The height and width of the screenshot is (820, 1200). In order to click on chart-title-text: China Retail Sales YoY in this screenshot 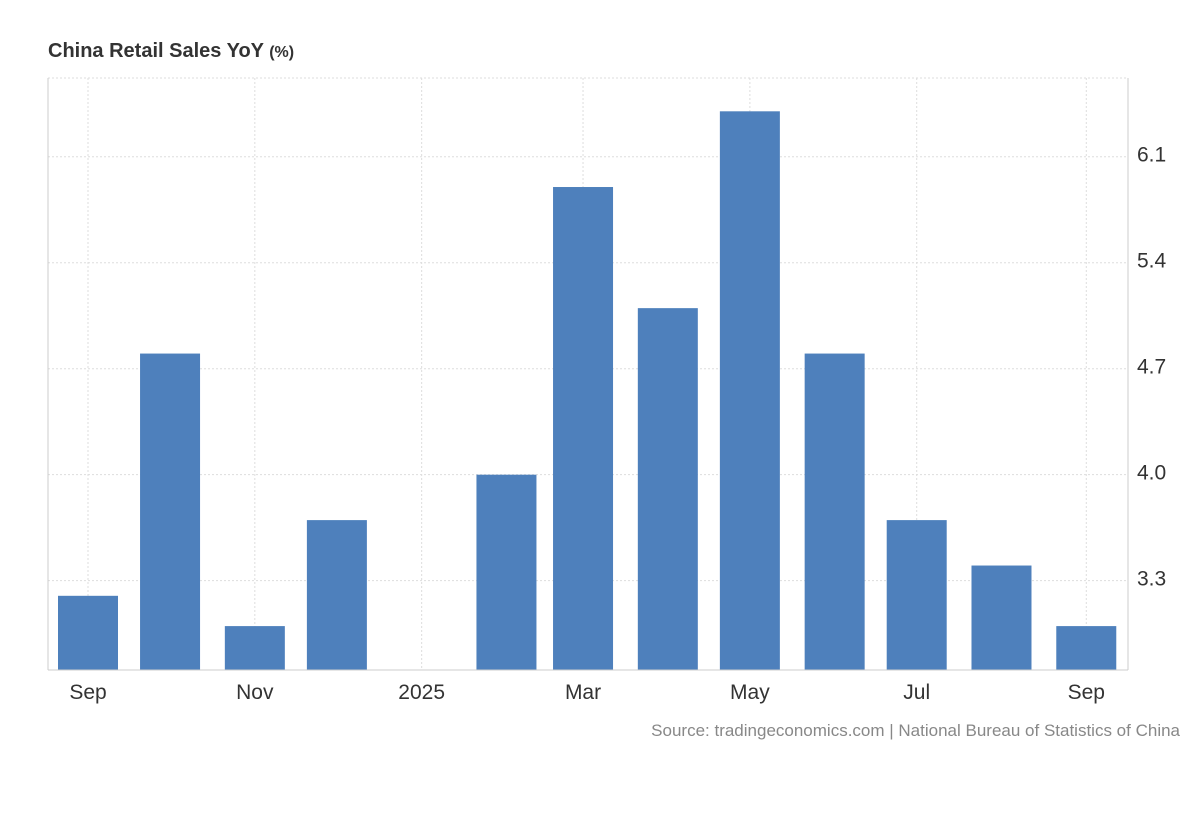, I will do `click(156, 51)`.